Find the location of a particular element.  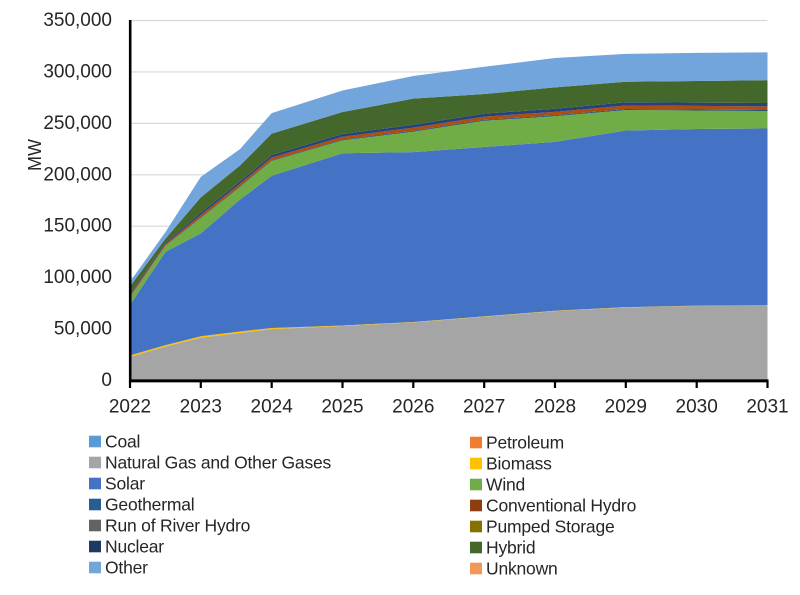

svg-text: Hybrid is located at coordinates (510, 548).